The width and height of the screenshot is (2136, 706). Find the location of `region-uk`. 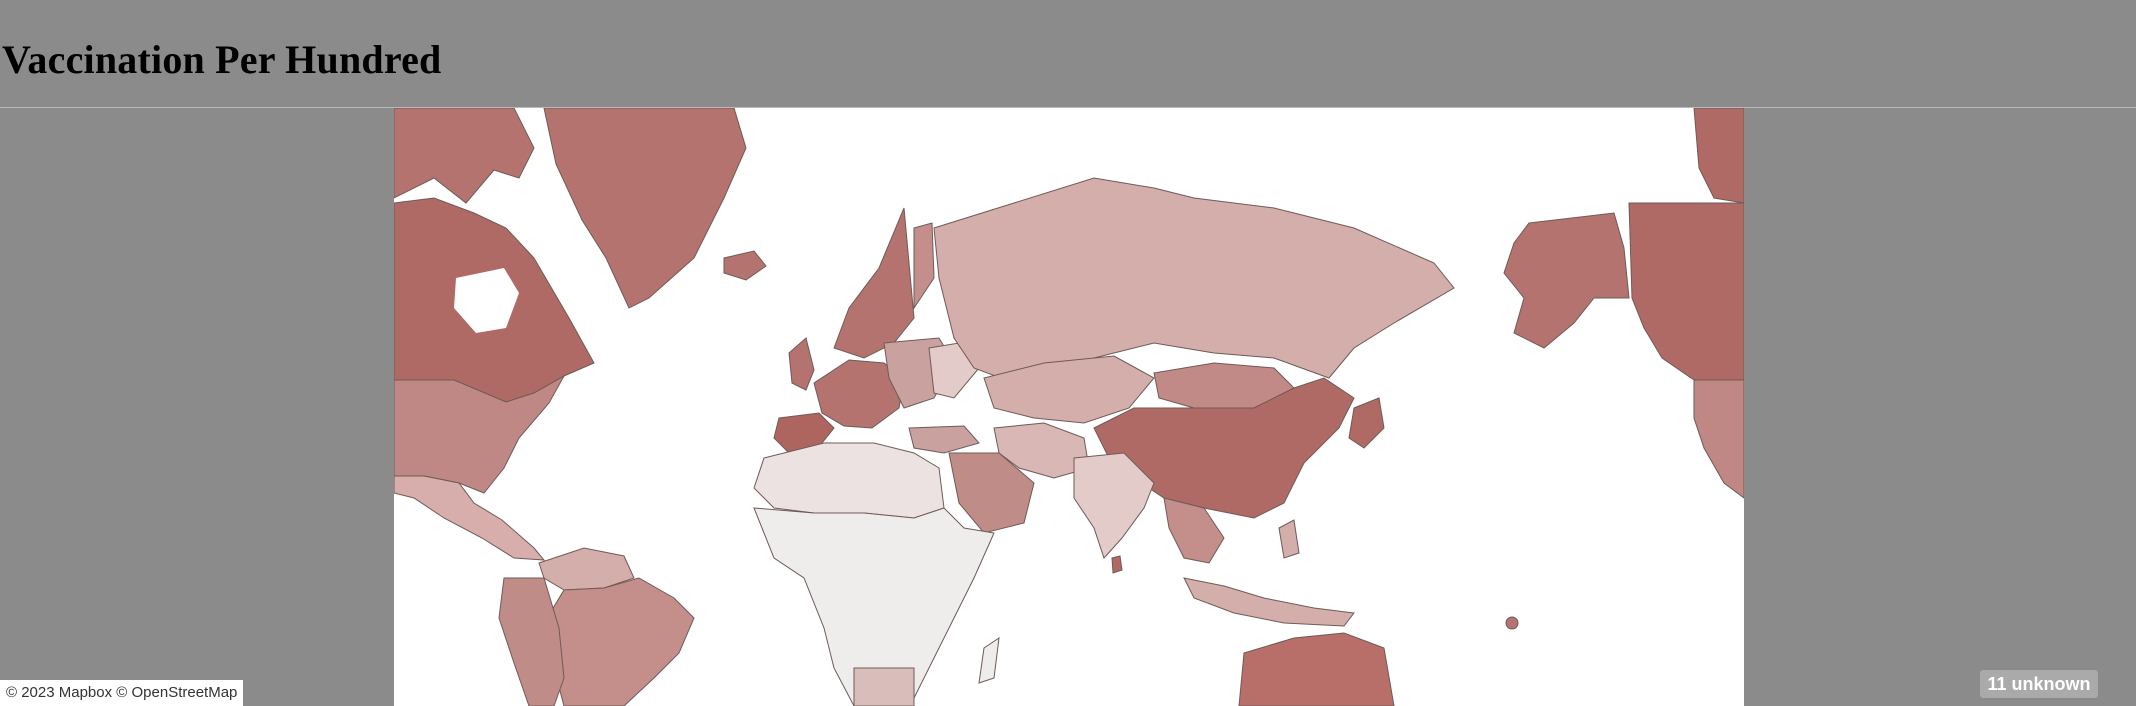

region-uk is located at coordinates (801, 364).